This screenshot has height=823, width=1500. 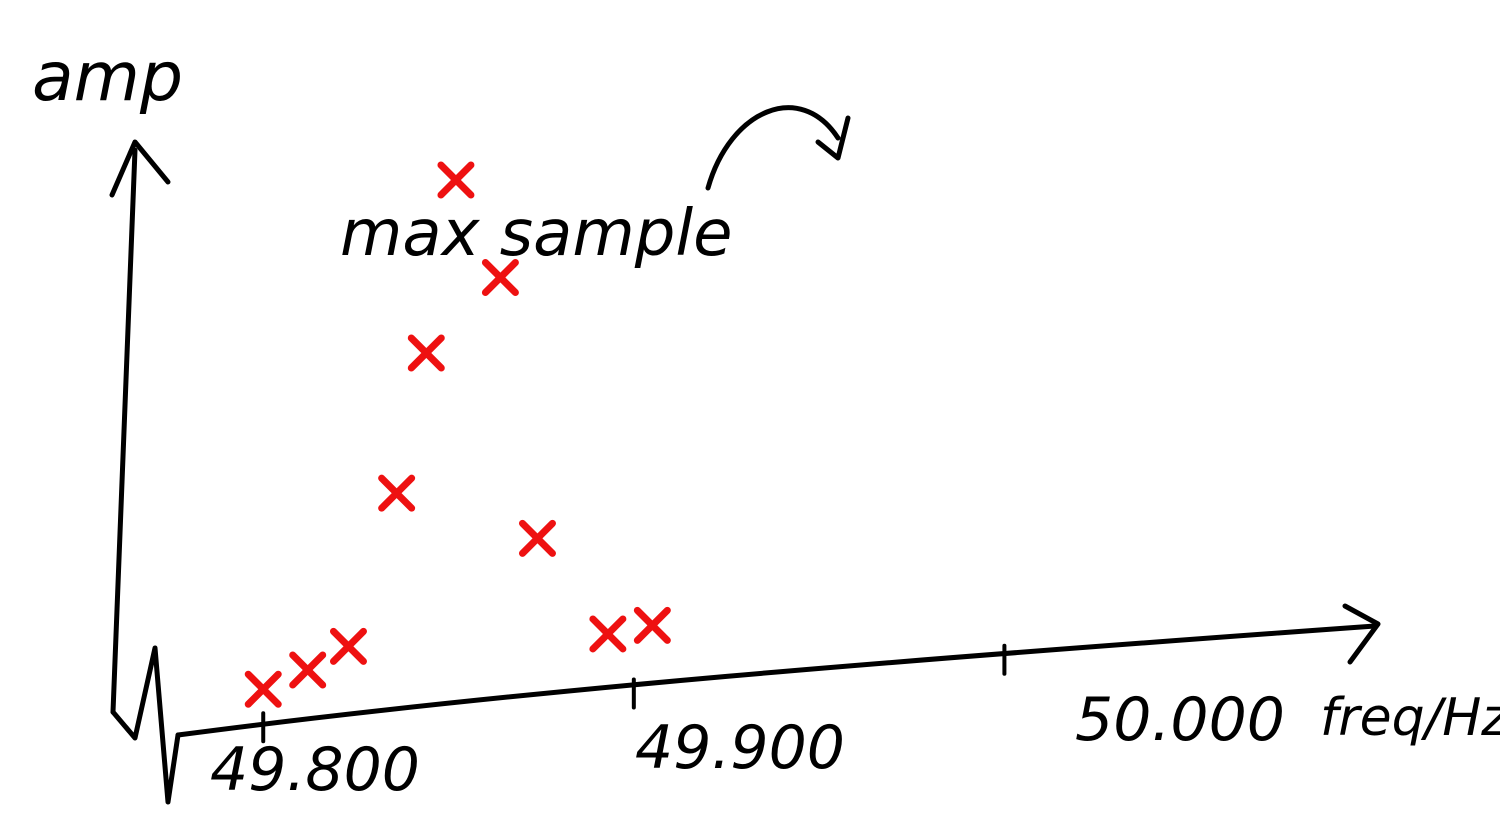 I want to click on axis-break-squiggle, so click(x=145, y=725).